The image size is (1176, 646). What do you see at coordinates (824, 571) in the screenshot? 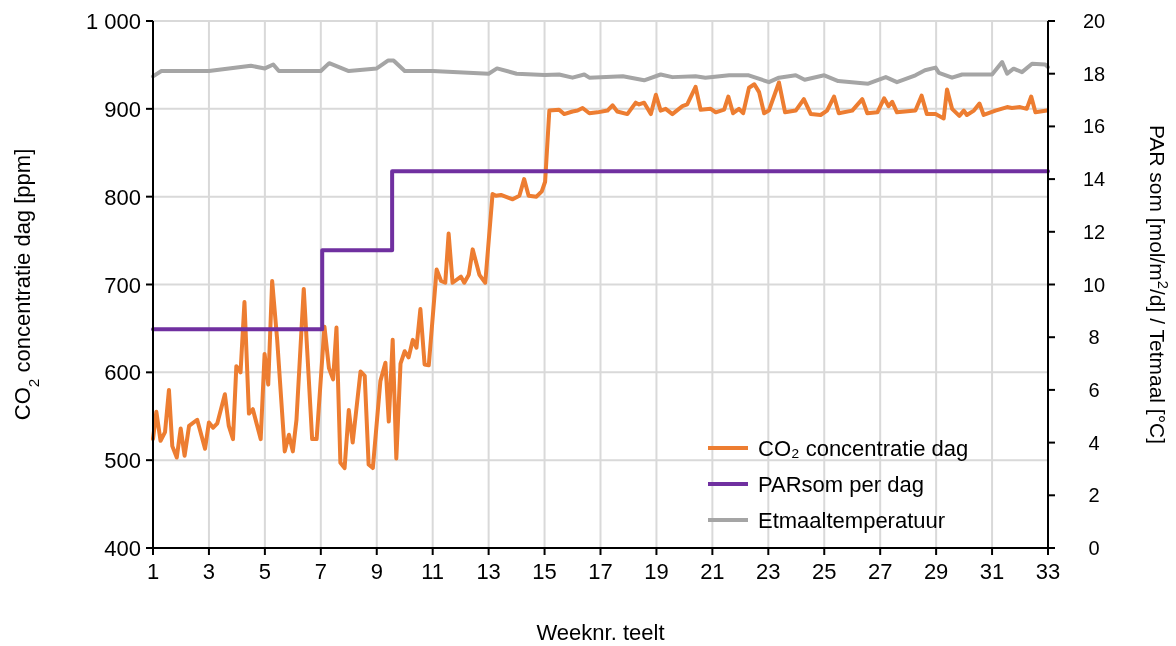
I see `x-tick-label: 25` at bounding box center [824, 571].